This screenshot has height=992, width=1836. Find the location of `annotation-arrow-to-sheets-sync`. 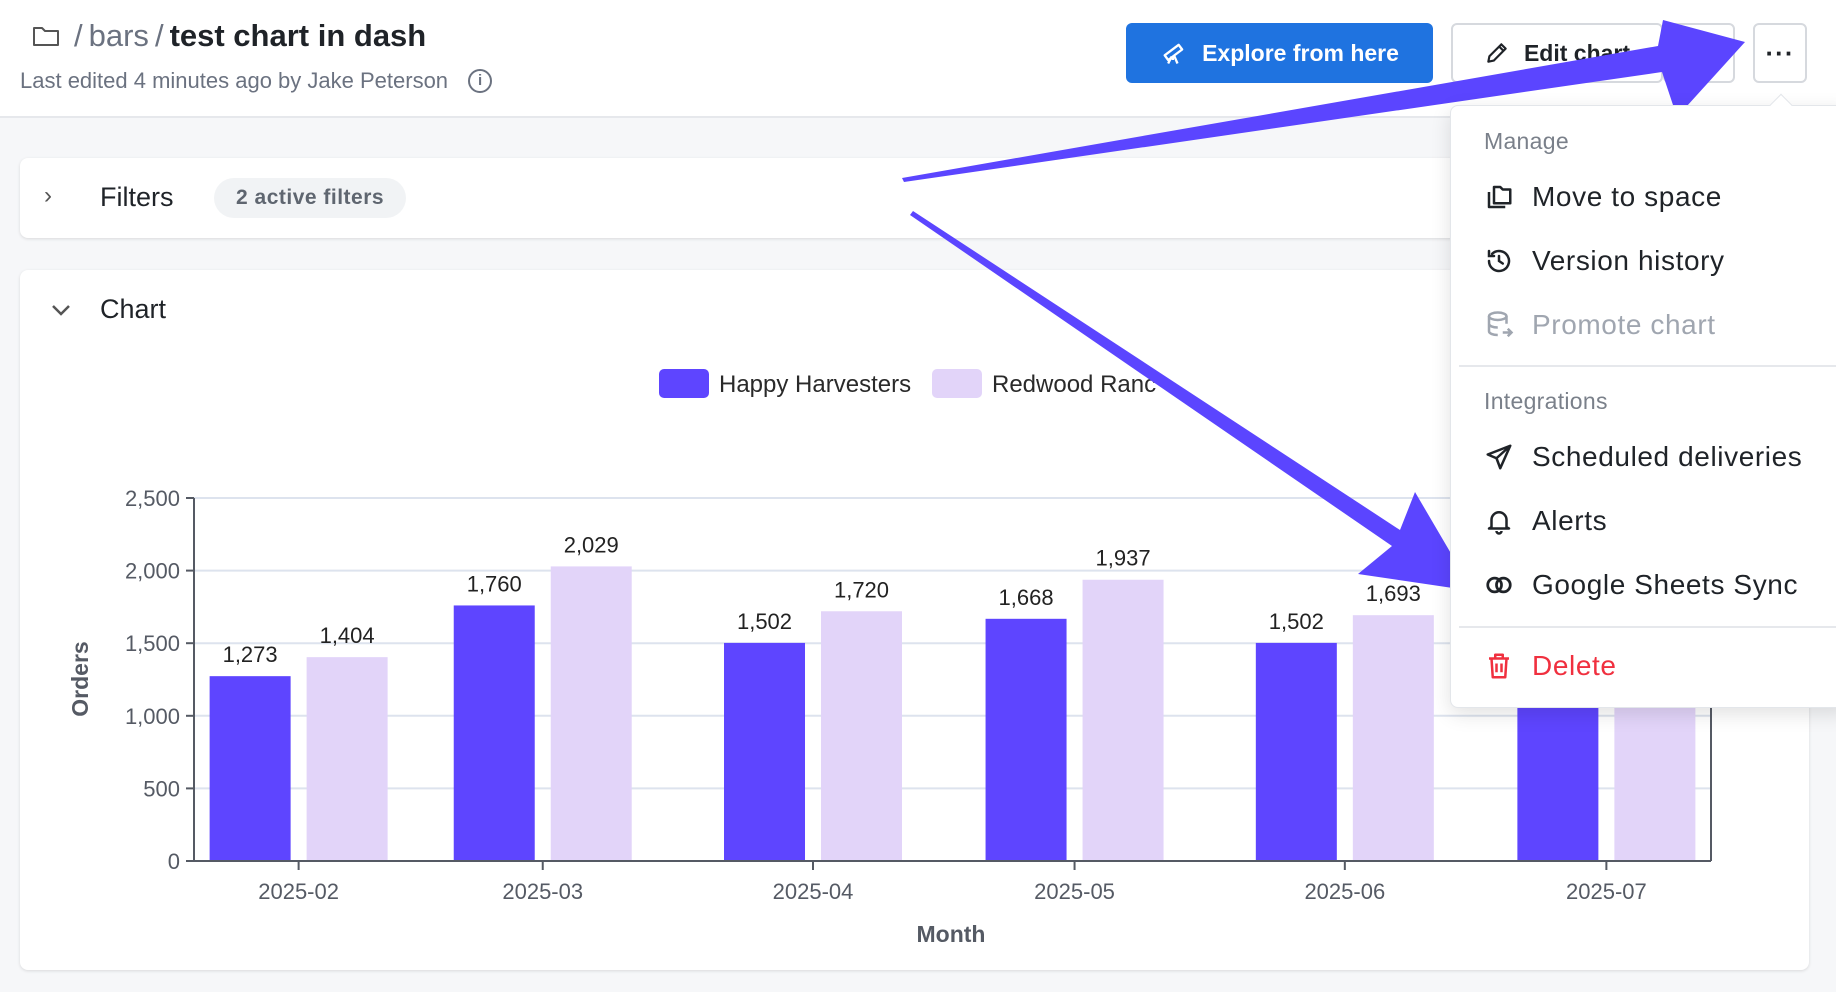

annotation-arrow-to-sheets-sync is located at coordinates (1191, 401).